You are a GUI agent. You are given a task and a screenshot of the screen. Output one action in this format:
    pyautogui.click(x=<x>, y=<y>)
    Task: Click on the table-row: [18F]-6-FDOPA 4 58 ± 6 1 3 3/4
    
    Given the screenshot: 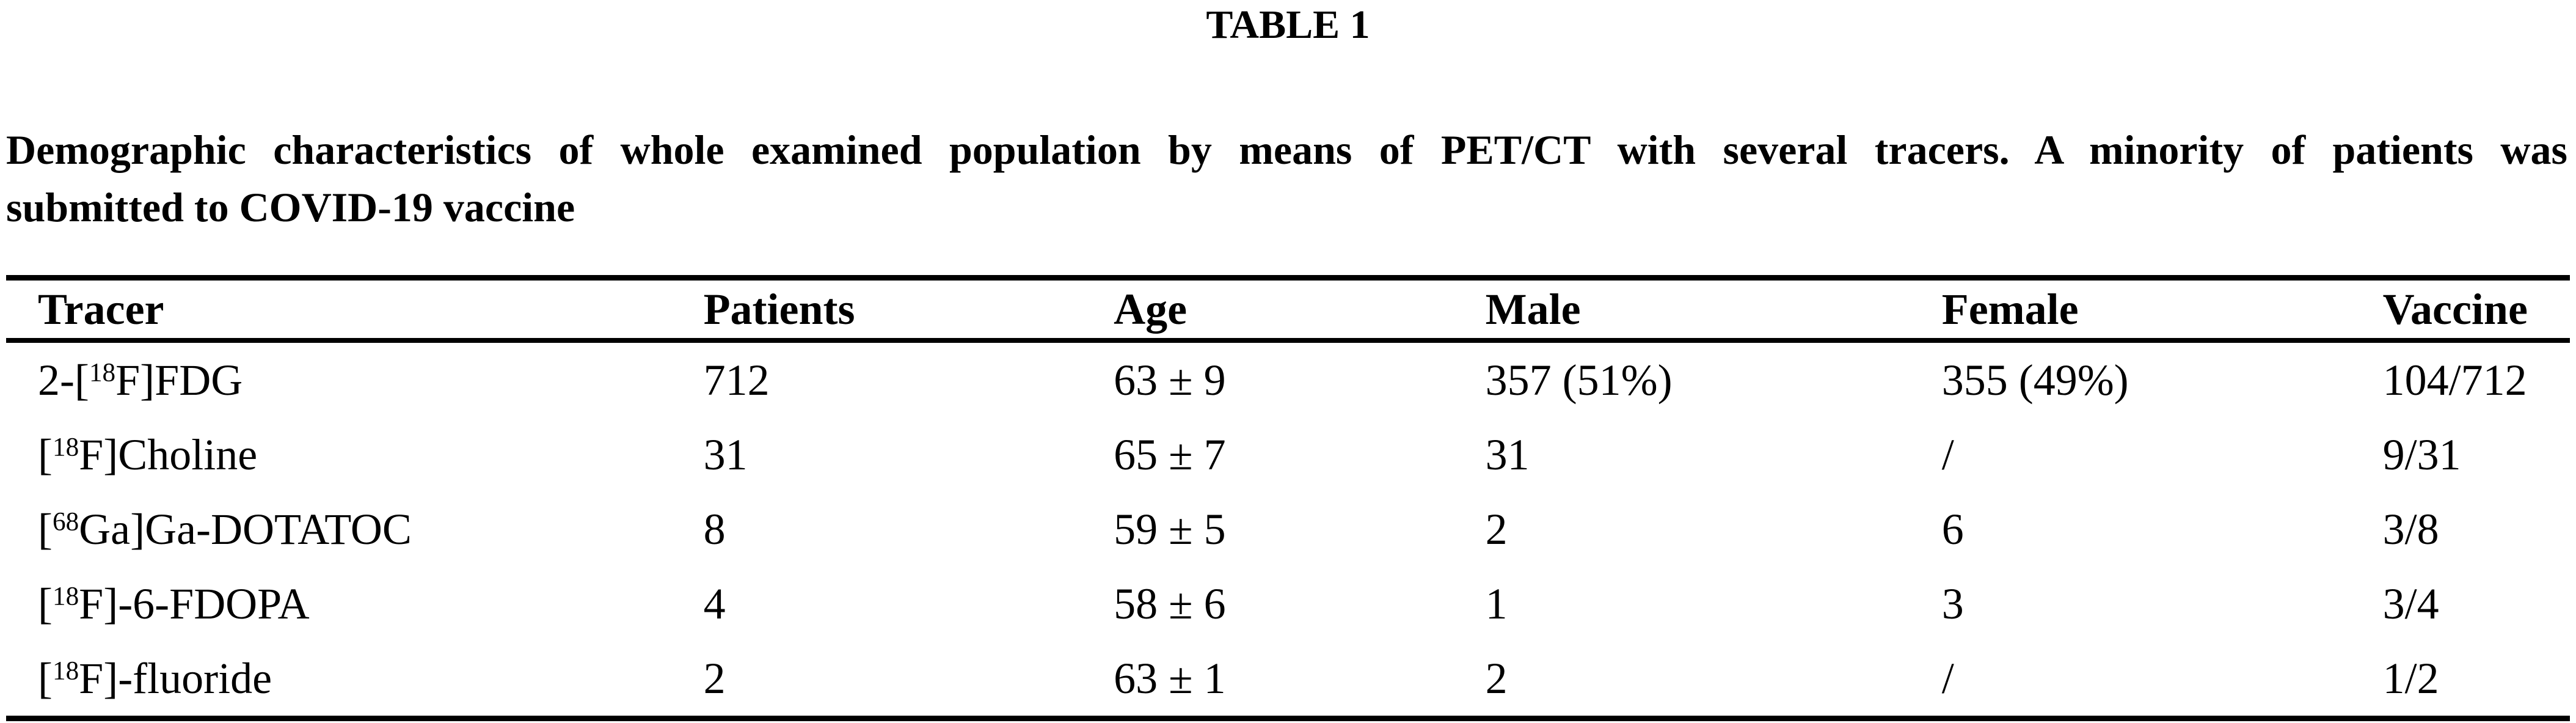 What is the action you would take?
    pyautogui.click(x=1288, y=604)
    